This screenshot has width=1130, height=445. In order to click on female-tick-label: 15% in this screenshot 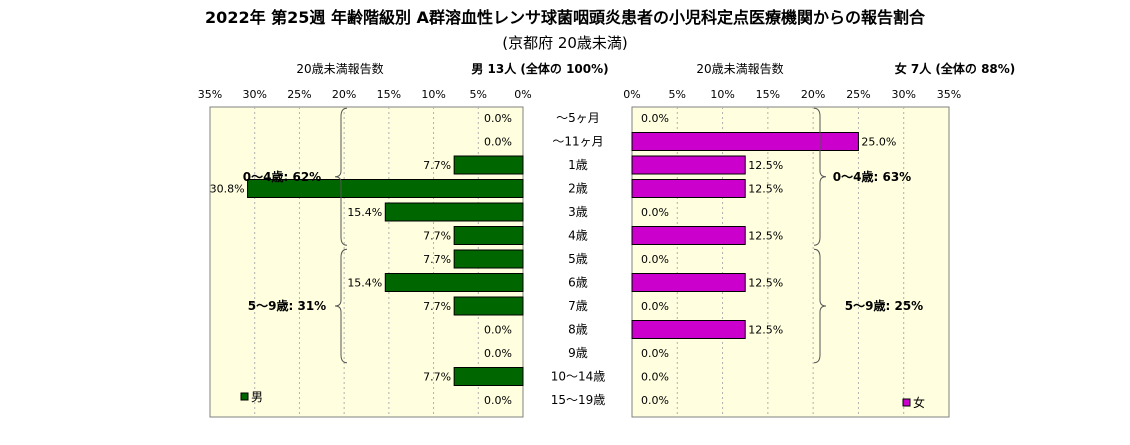, I will do `click(768, 94)`.